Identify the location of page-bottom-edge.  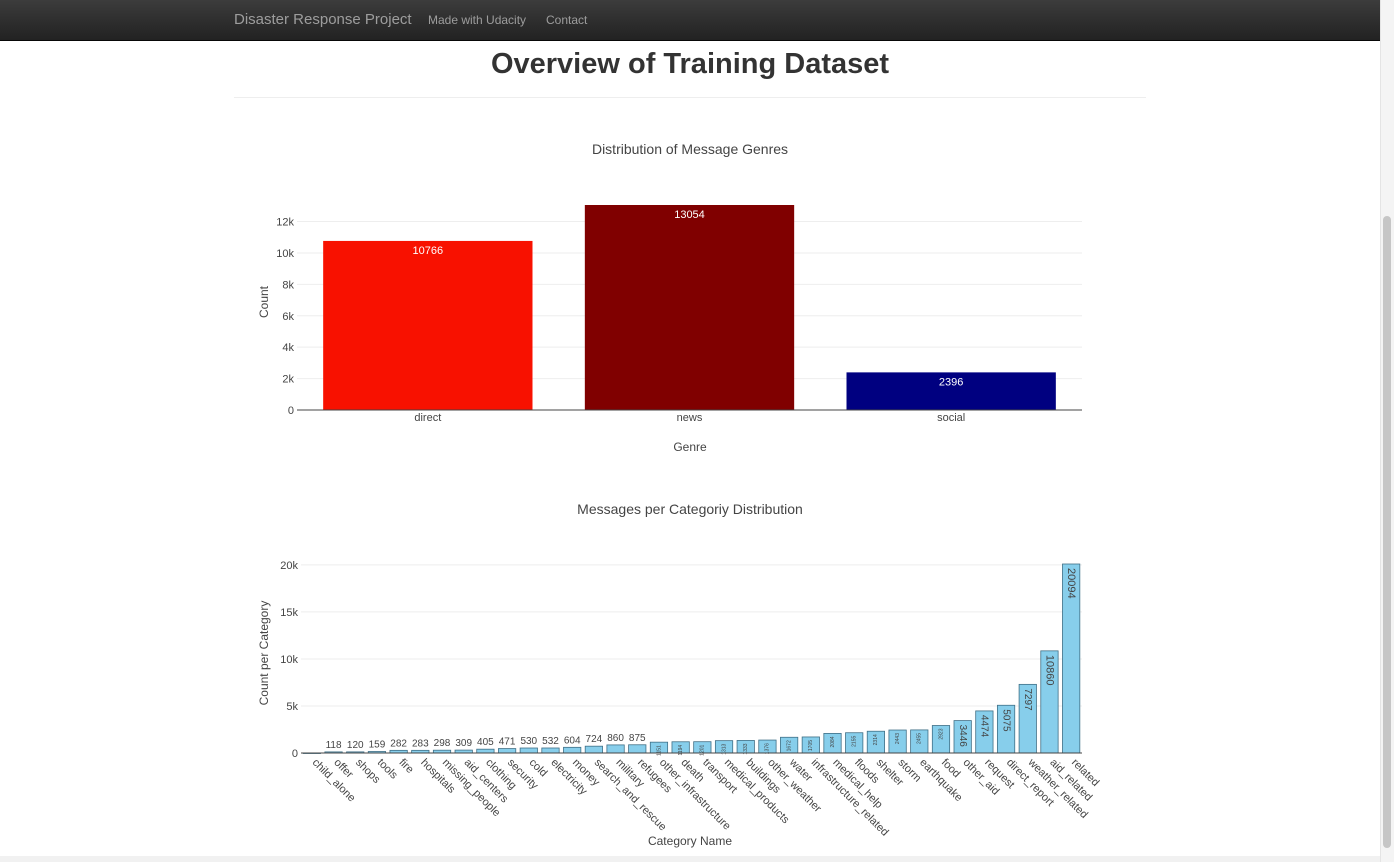
(690, 859).